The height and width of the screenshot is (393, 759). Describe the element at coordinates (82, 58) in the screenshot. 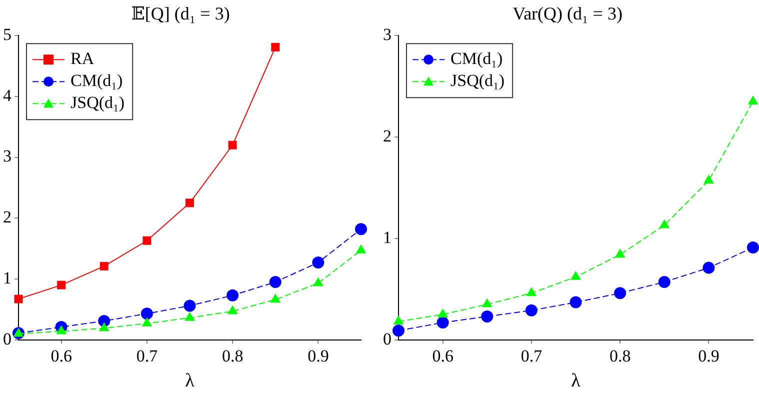

I see `legend-label: RA` at that location.